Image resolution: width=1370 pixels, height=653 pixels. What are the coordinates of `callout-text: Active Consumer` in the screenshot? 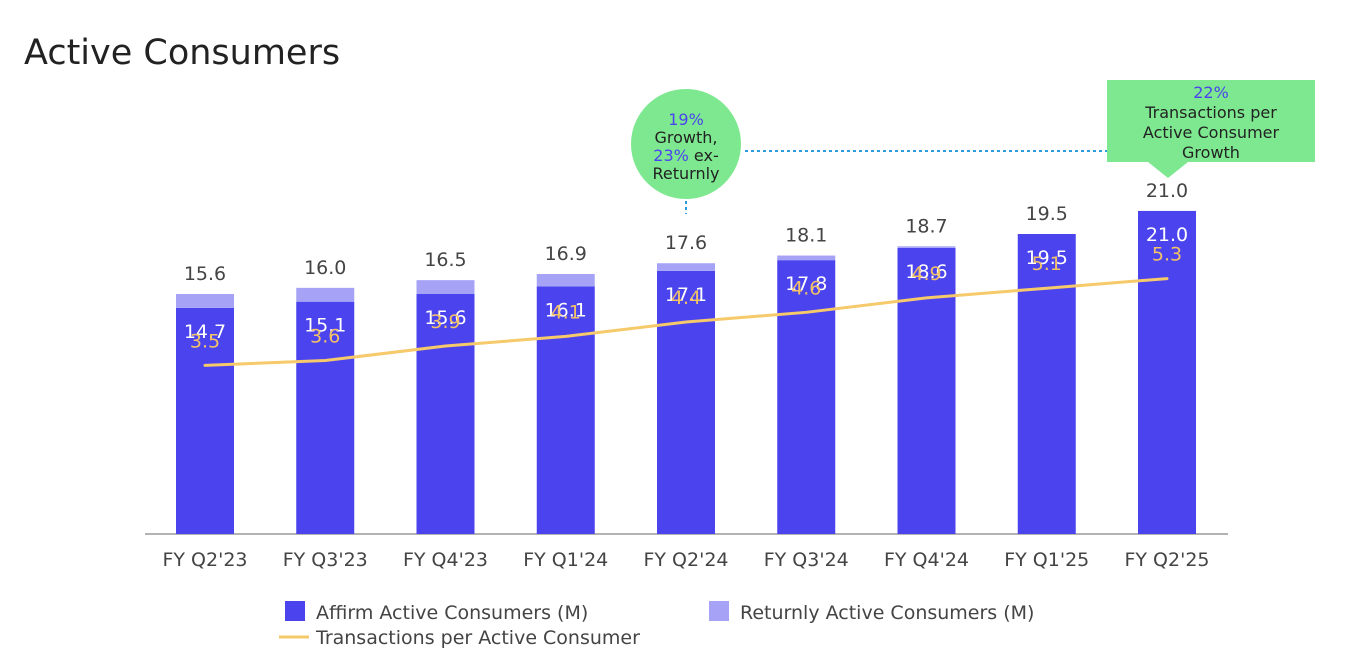 It's located at (1211, 132).